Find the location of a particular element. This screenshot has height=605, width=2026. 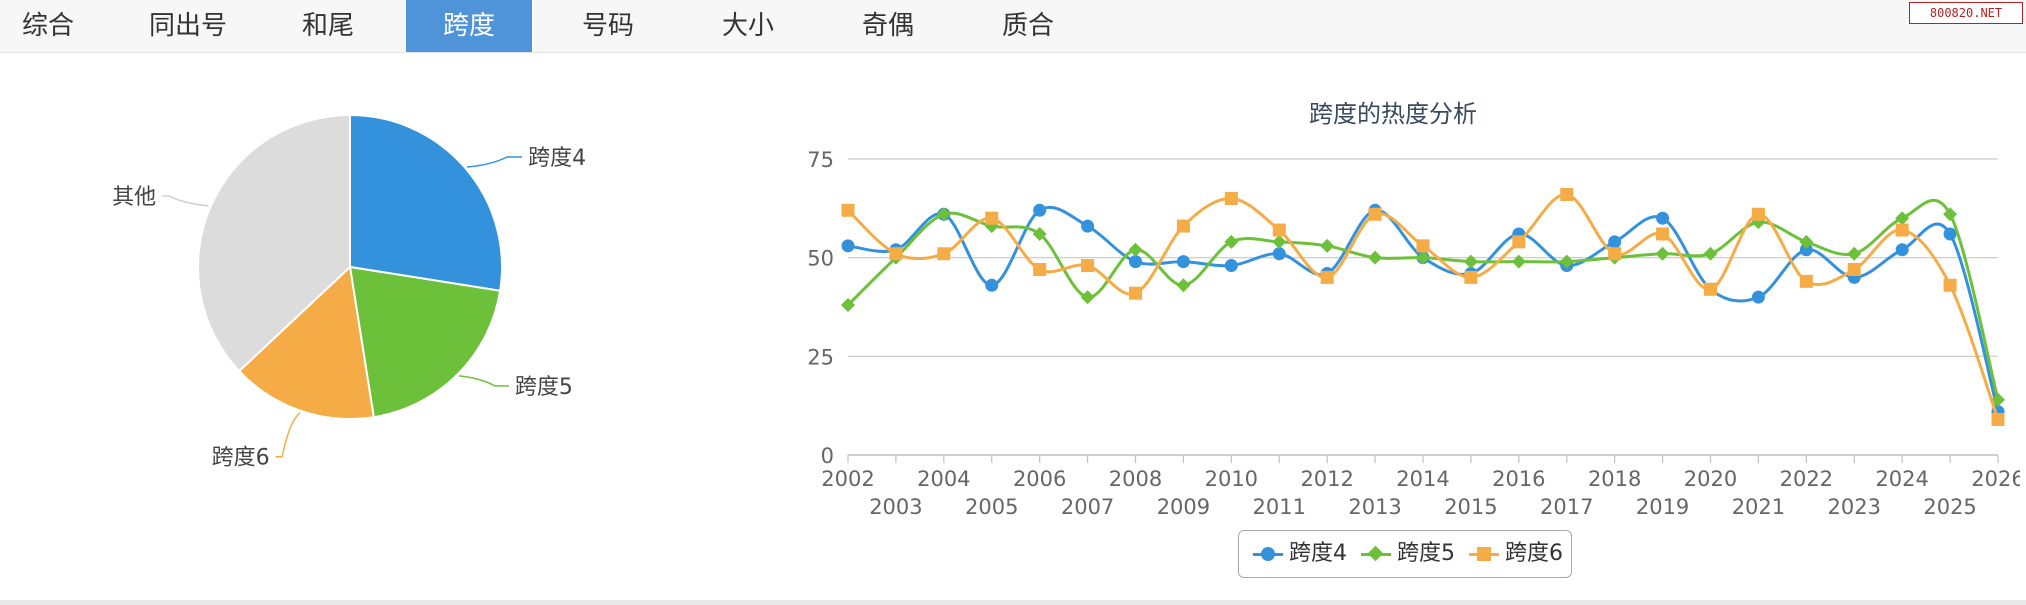

x-tick-label-16: 2018 is located at coordinates (1614, 479).